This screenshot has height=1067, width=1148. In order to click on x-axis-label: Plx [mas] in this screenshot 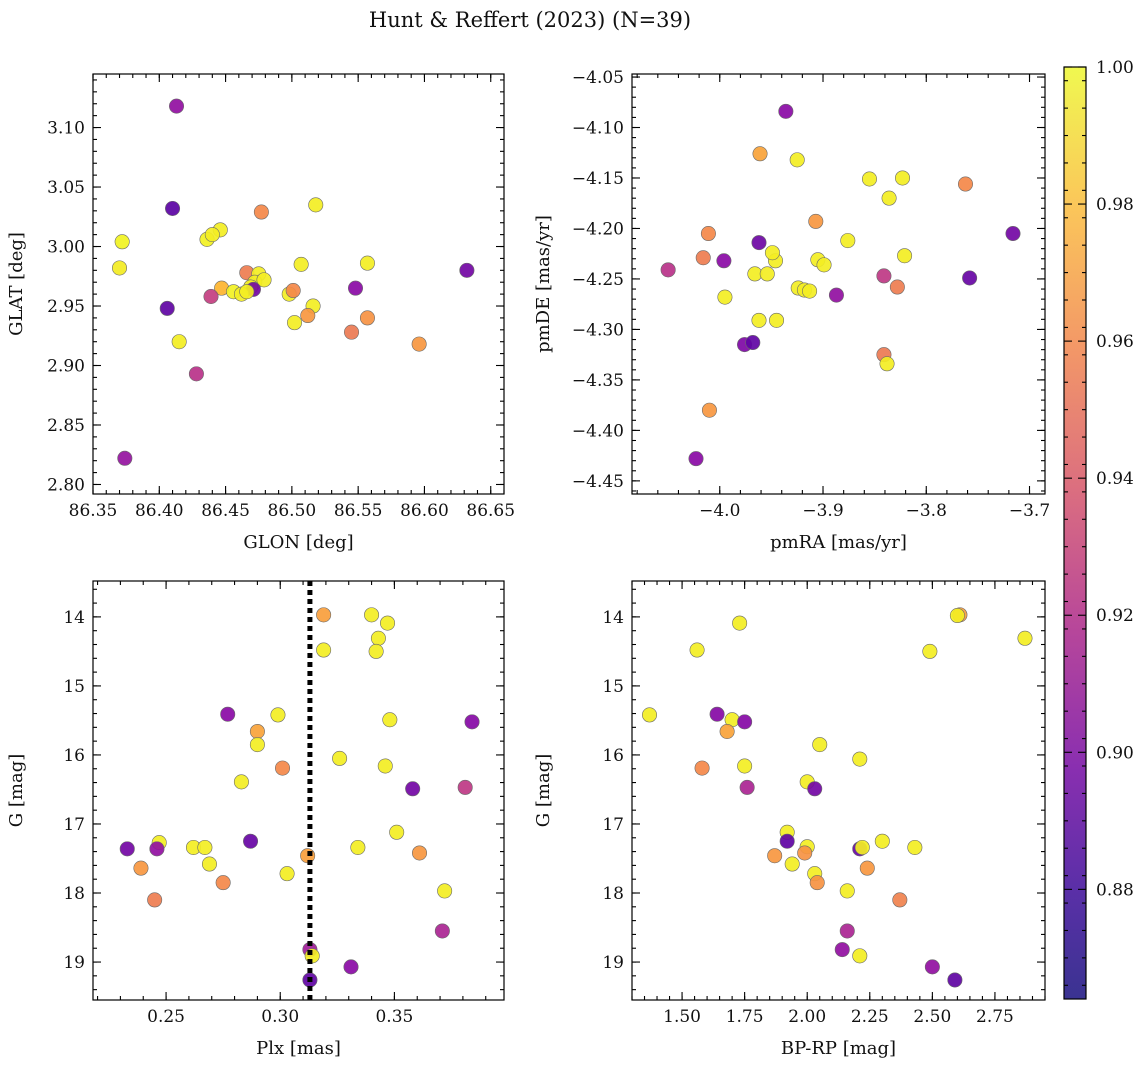, I will do `click(298, 1048)`.